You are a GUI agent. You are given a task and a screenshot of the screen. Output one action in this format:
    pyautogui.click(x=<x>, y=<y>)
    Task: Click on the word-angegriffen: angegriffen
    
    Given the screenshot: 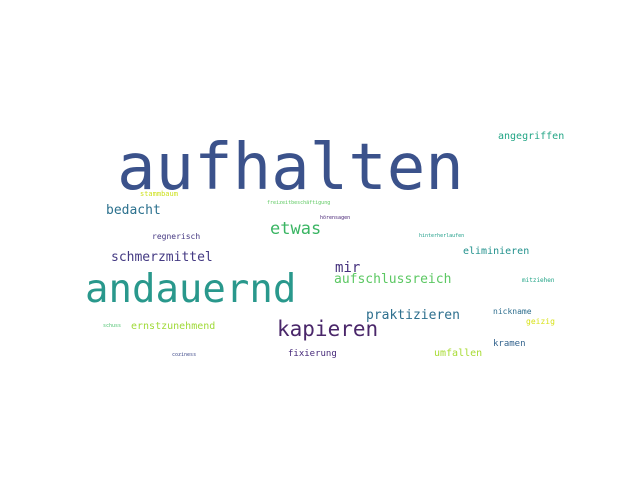 What is the action you would take?
    pyautogui.click(x=531, y=136)
    